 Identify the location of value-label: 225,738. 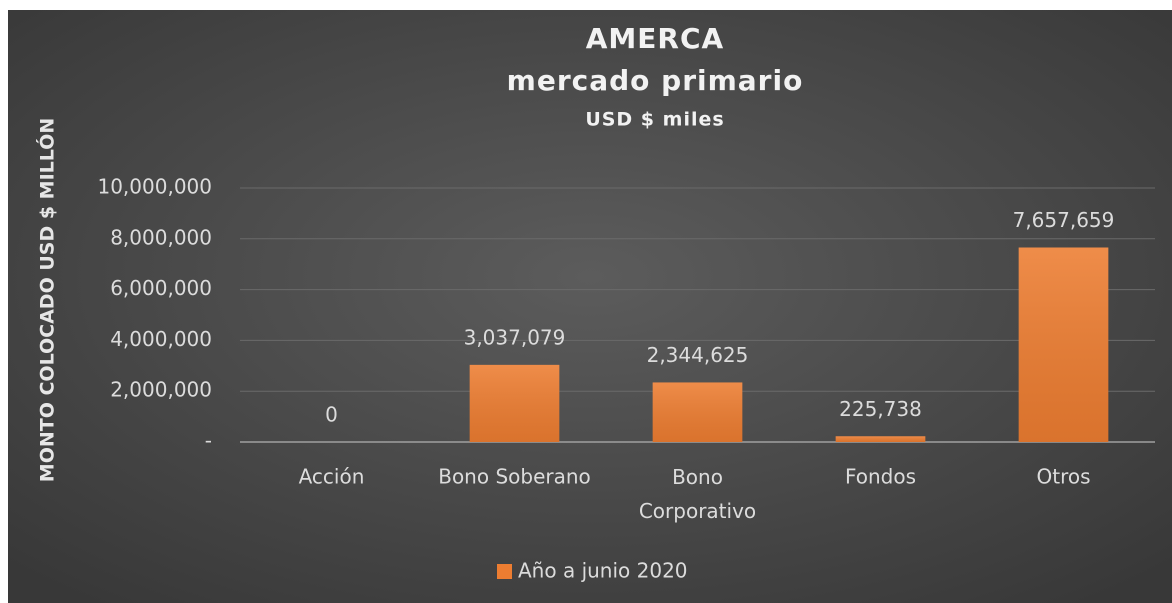
(880, 409).